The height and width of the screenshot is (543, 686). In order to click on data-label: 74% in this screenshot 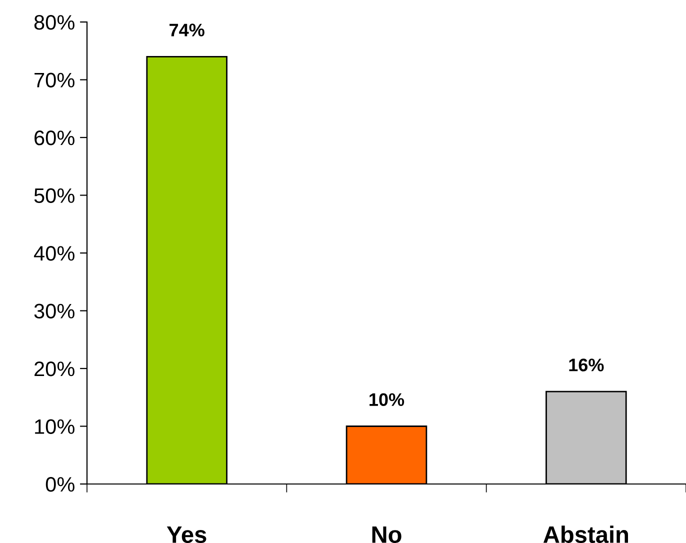, I will do `click(187, 30)`.